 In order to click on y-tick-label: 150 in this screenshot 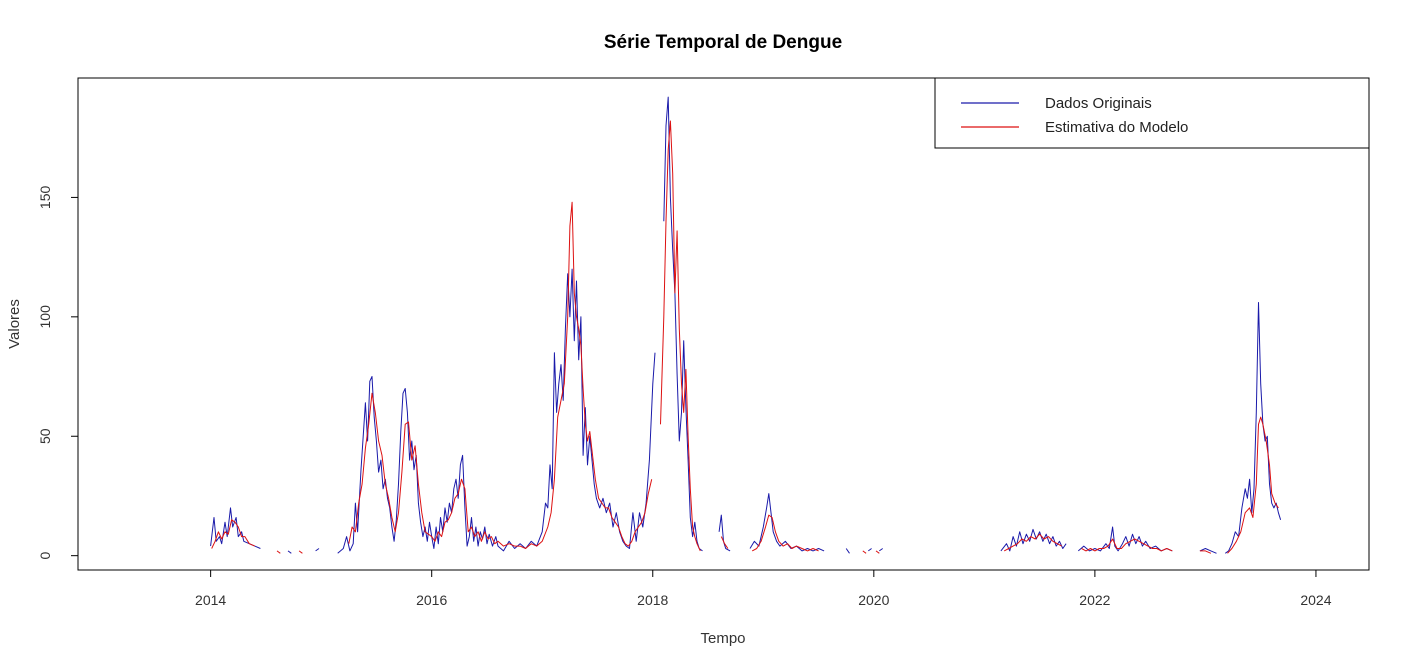, I will do `click(45, 198)`.